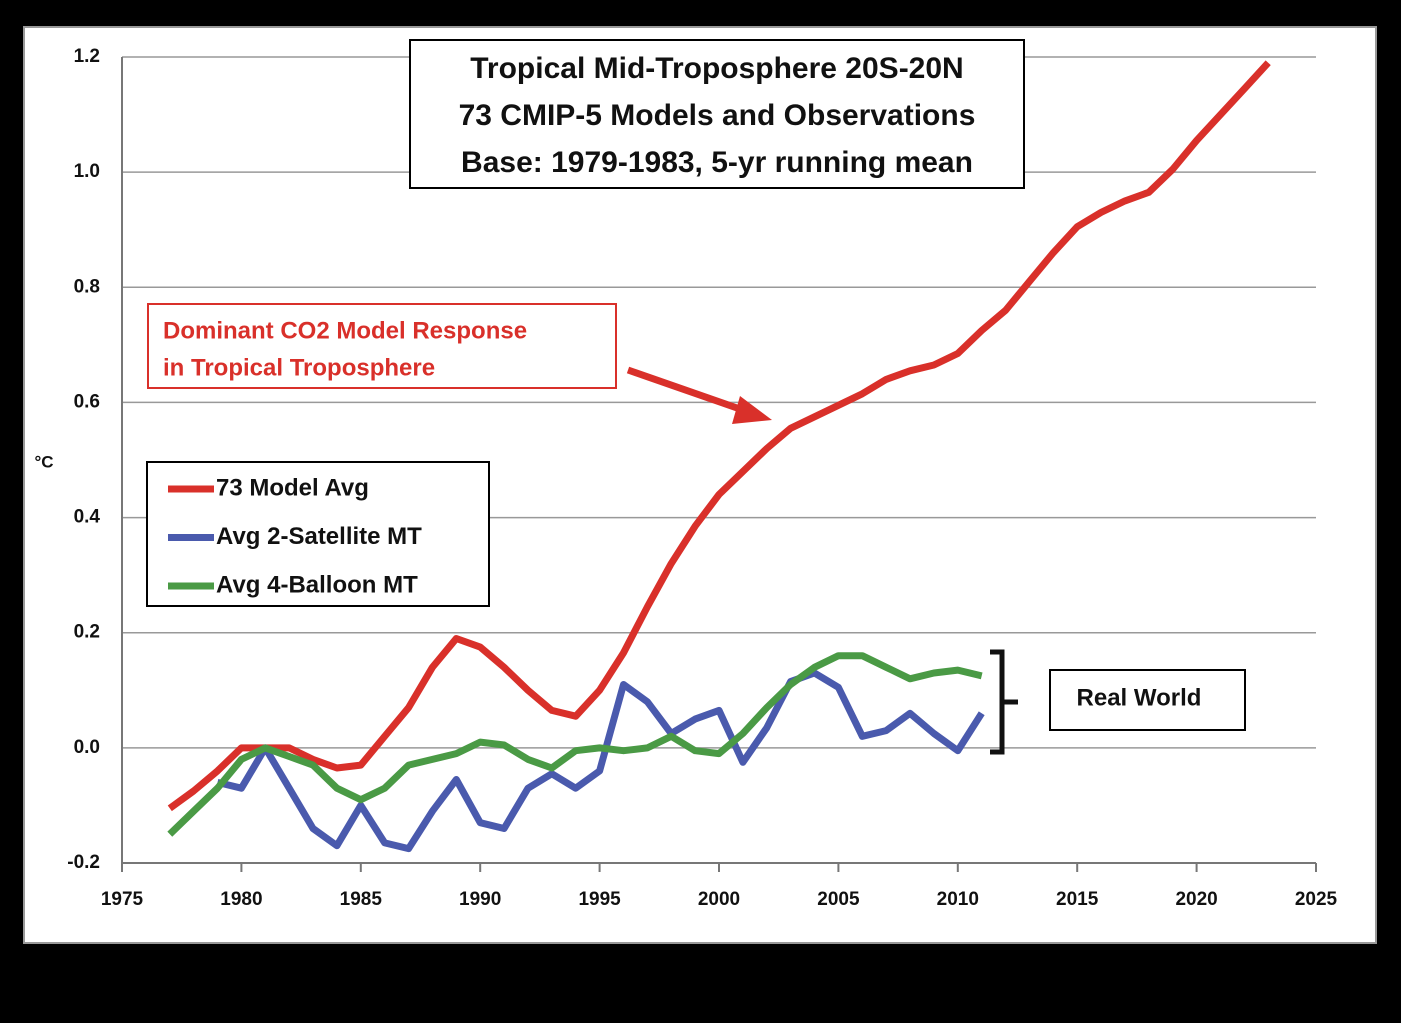 This screenshot has height=1023, width=1401. Describe the element at coordinates (87, 286) in the screenshot. I see `y-tick-label: 0.8` at that location.